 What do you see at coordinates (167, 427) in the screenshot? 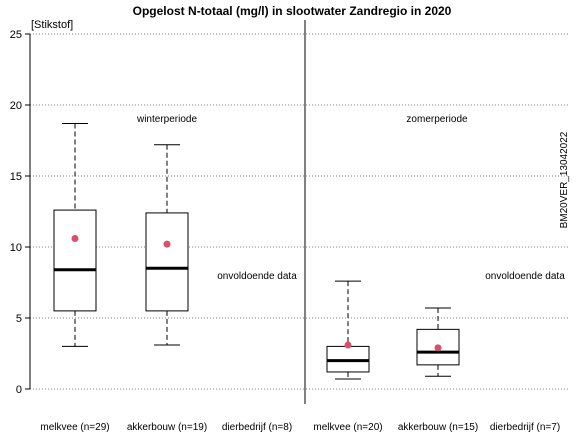
I see `category-label: akkerbouw (n=19)` at bounding box center [167, 427].